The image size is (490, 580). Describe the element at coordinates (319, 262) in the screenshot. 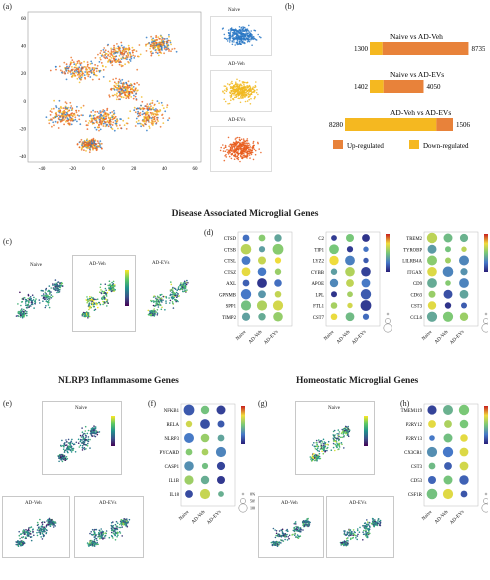

I see `dotplot-gene-label: LYZ2` at that location.